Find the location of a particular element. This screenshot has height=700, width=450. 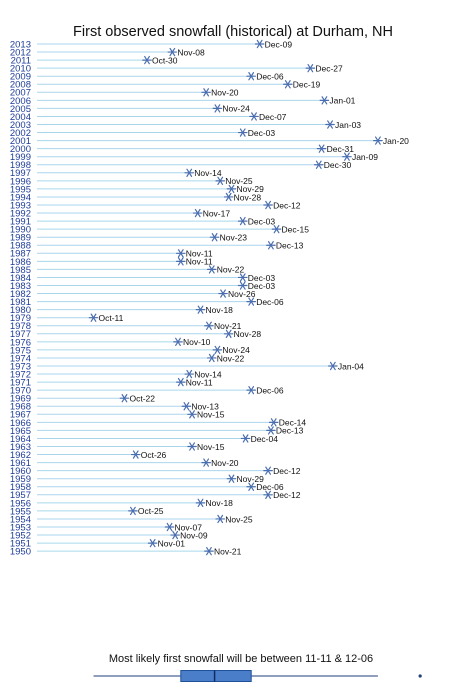

date-label: Dec-09 is located at coordinates (279, 44).